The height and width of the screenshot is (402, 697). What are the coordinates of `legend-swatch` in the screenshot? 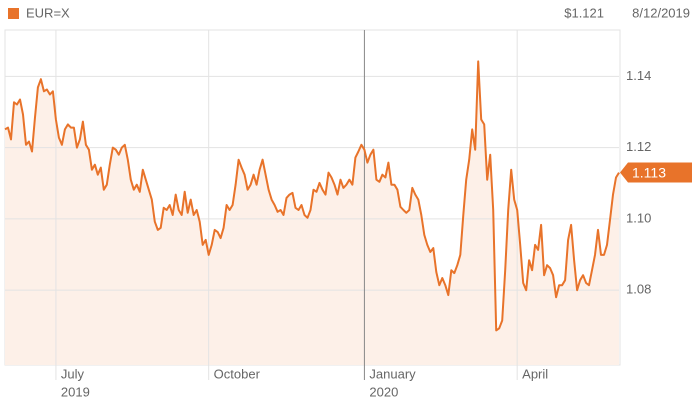 It's located at (13, 13).